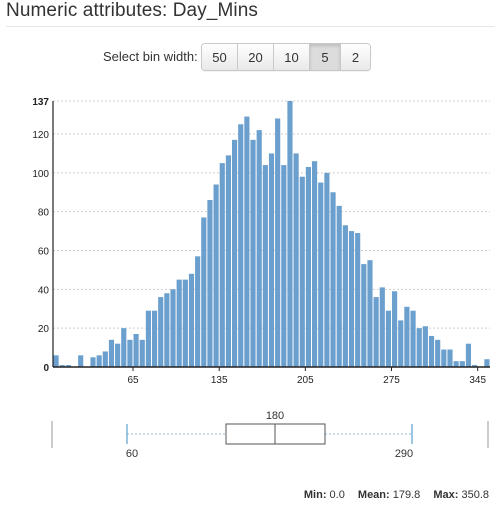 The image size is (501, 505). I want to click on x-tick-label: 135, so click(219, 380).